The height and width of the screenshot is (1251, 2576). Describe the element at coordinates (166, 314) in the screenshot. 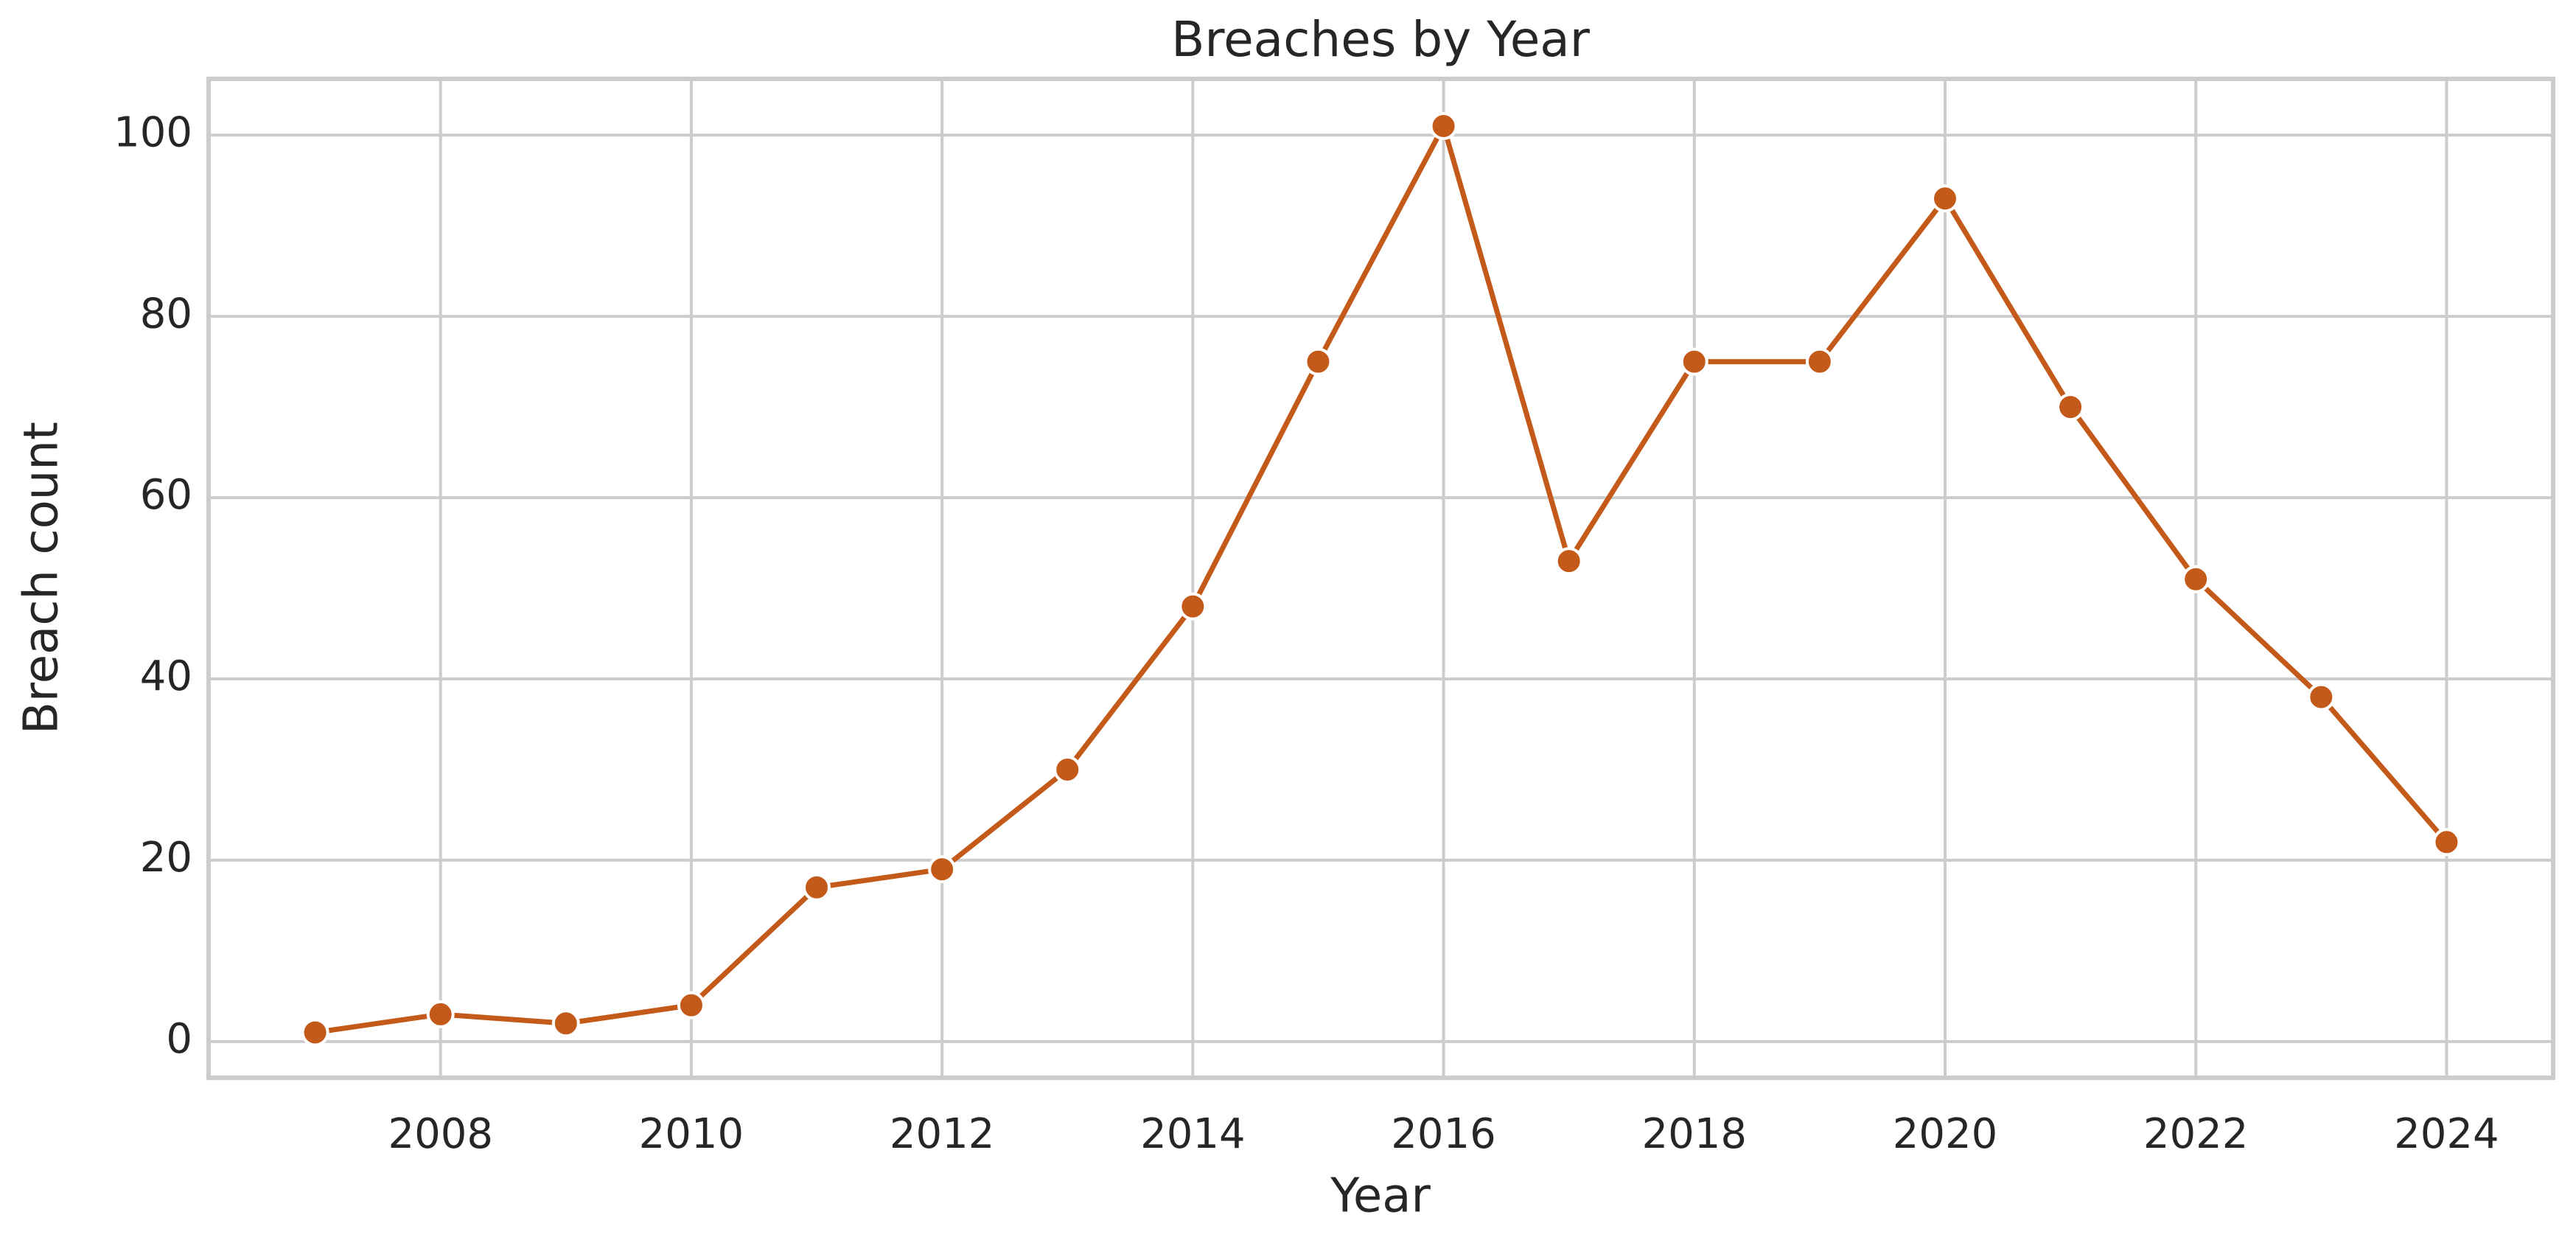

I see `y-tick-label: 80` at that location.